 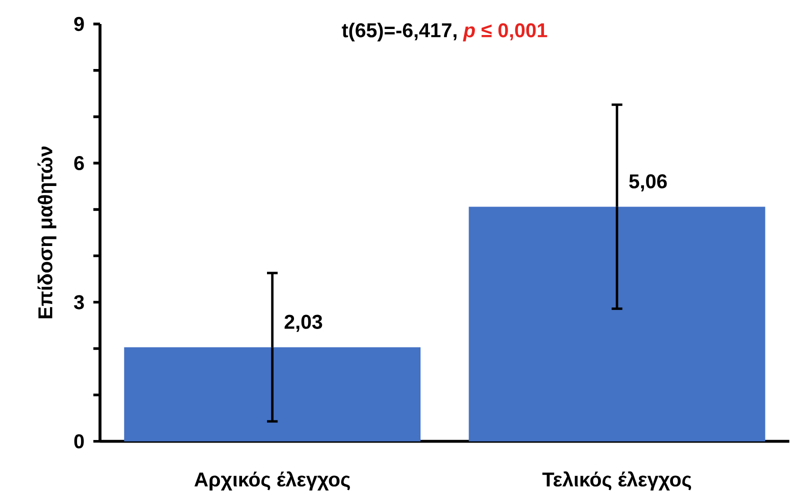 What do you see at coordinates (79, 441) in the screenshot?
I see `y-tick-label: 0` at bounding box center [79, 441].